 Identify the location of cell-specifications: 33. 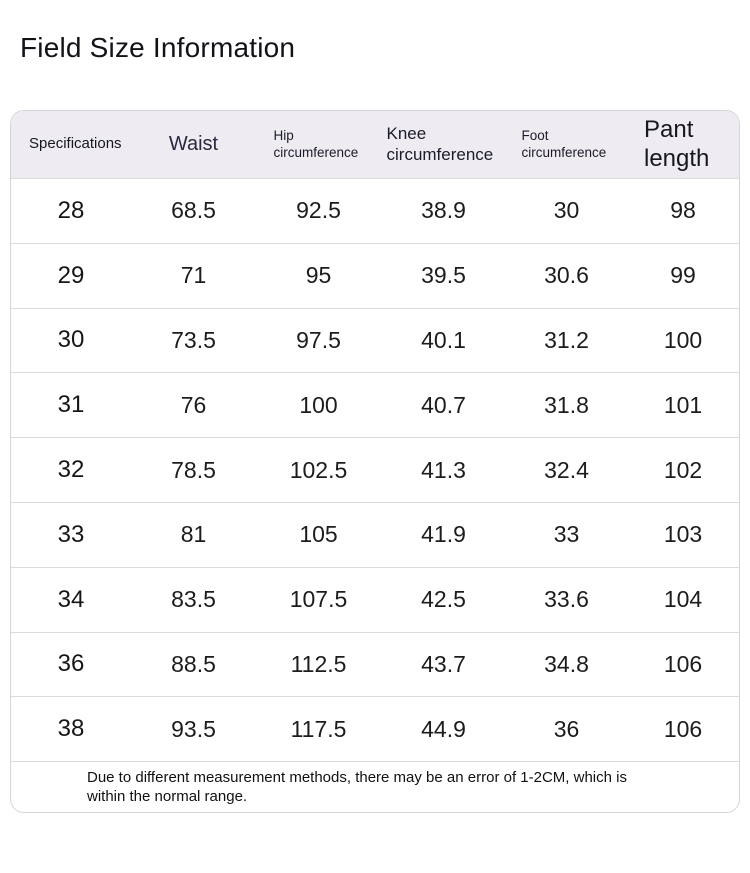
(71, 534).